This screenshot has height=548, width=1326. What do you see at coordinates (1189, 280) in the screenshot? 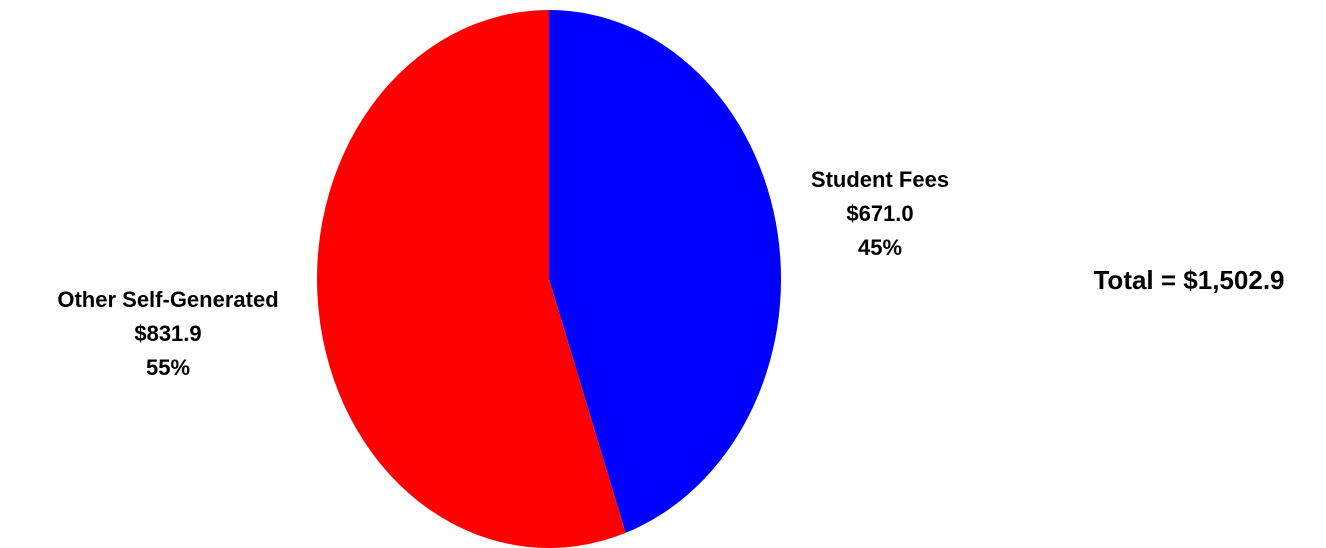
I see `total-label: Total = $1,502.9` at bounding box center [1189, 280].